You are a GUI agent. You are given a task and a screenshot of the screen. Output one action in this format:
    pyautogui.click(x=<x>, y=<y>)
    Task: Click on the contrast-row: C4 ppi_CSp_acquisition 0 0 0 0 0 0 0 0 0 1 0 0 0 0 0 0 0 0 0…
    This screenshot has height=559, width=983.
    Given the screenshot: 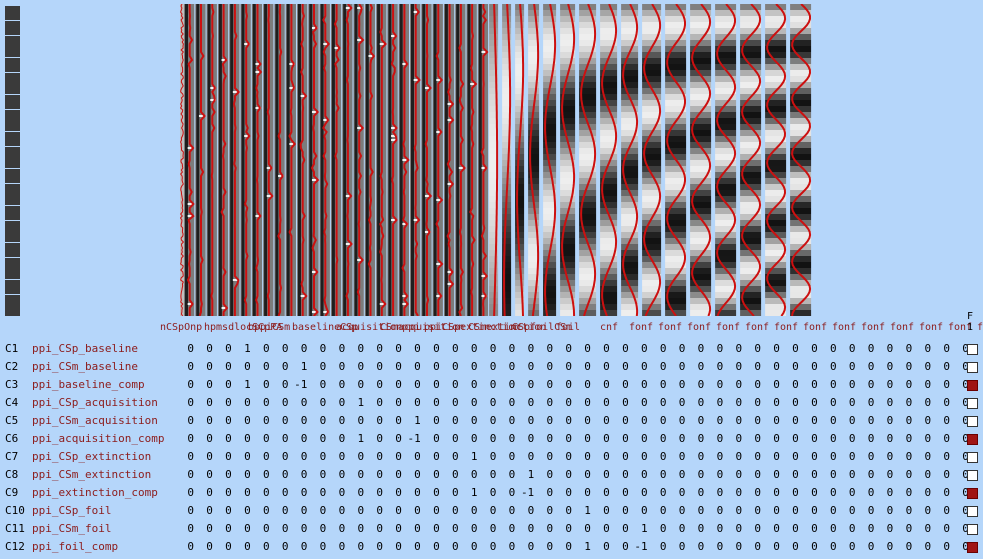 What is the action you would take?
    pyautogui.click(x=491, y=403)
    